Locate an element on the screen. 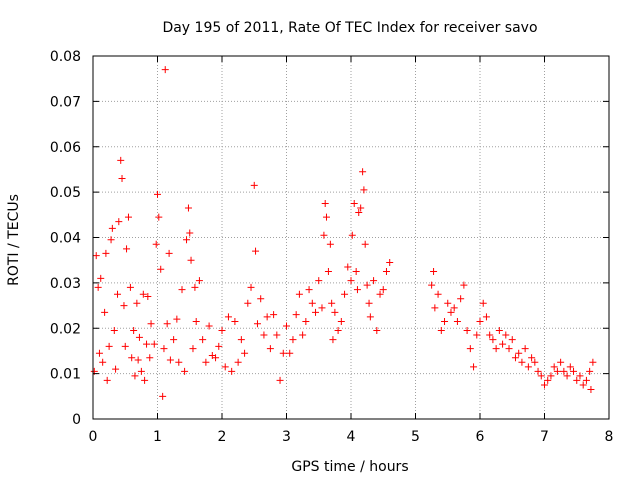 The image size is (640, 480). y-tick-label: 0 is located at coordinates (76, 420).